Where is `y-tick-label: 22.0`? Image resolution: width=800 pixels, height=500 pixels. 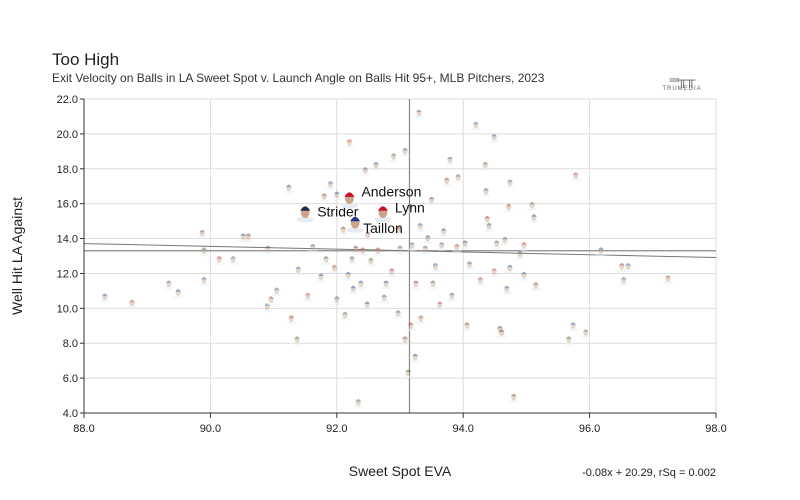 y-tick-label: 22.0 is located at coordinates (67, 100).